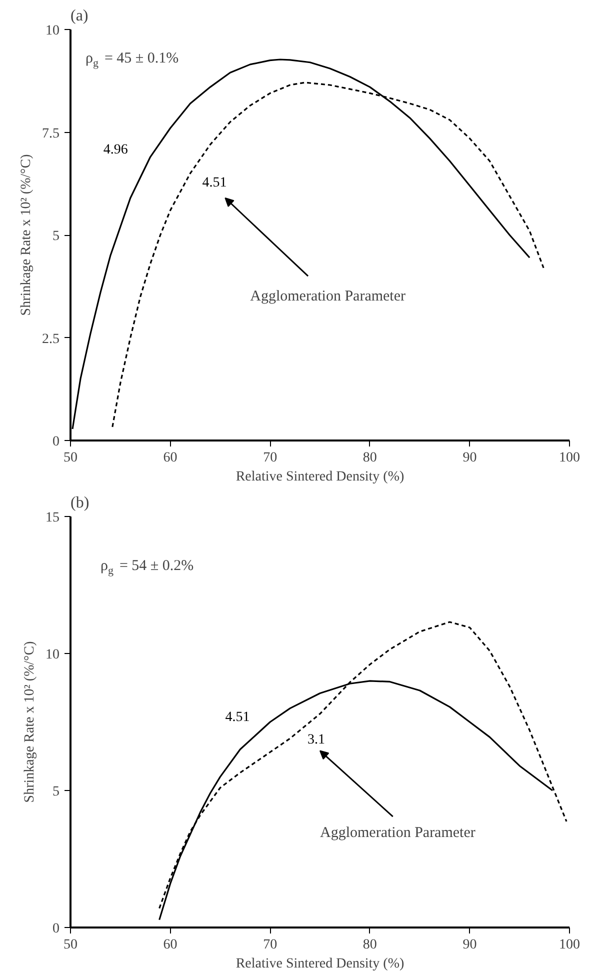 The image size is (594, 974). What do you see at coordinates (51, 134) in the screenshot?
I see `y-tick-label: 7.5` at bounding box center [51, 134].